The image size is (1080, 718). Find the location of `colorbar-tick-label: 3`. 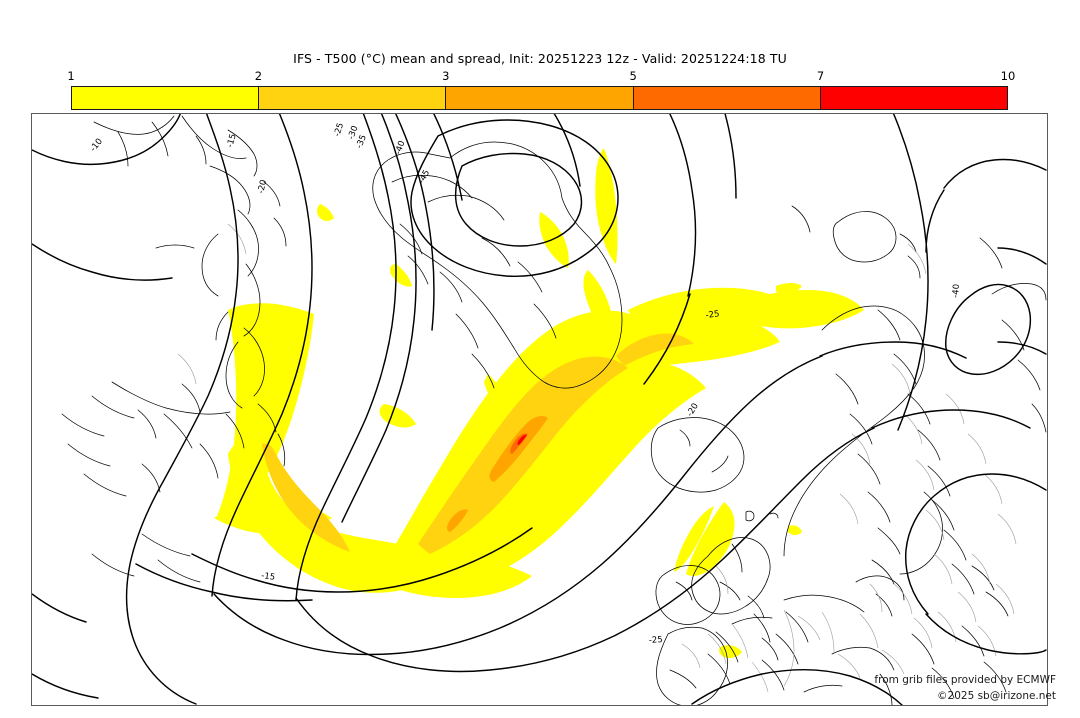

colorbar-tick-label: 3 is located at coordinates (446, 76).